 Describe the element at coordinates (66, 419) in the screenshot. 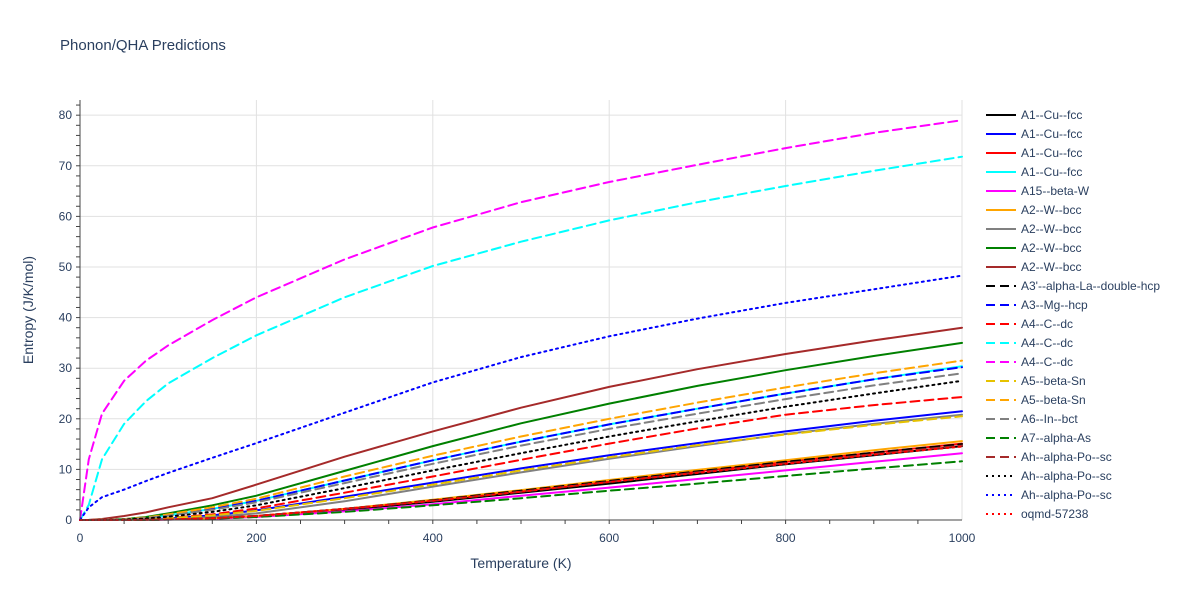

I see `y-tick-label: 20` at that location.